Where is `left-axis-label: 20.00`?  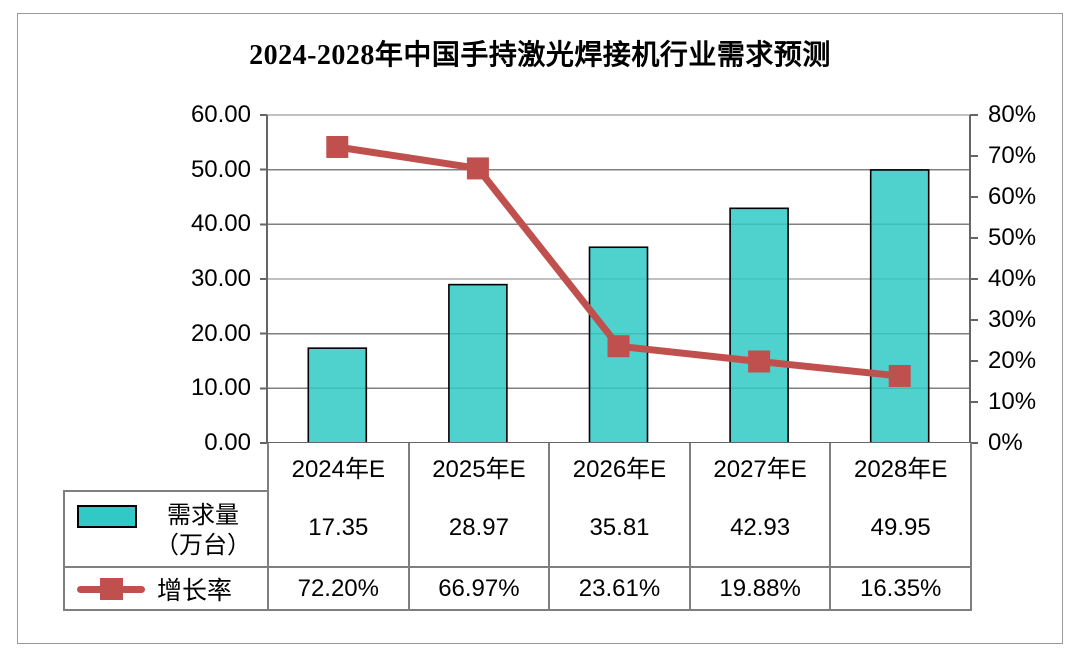
left-axis-label: 20.00 is located at coordinates (220, 333).